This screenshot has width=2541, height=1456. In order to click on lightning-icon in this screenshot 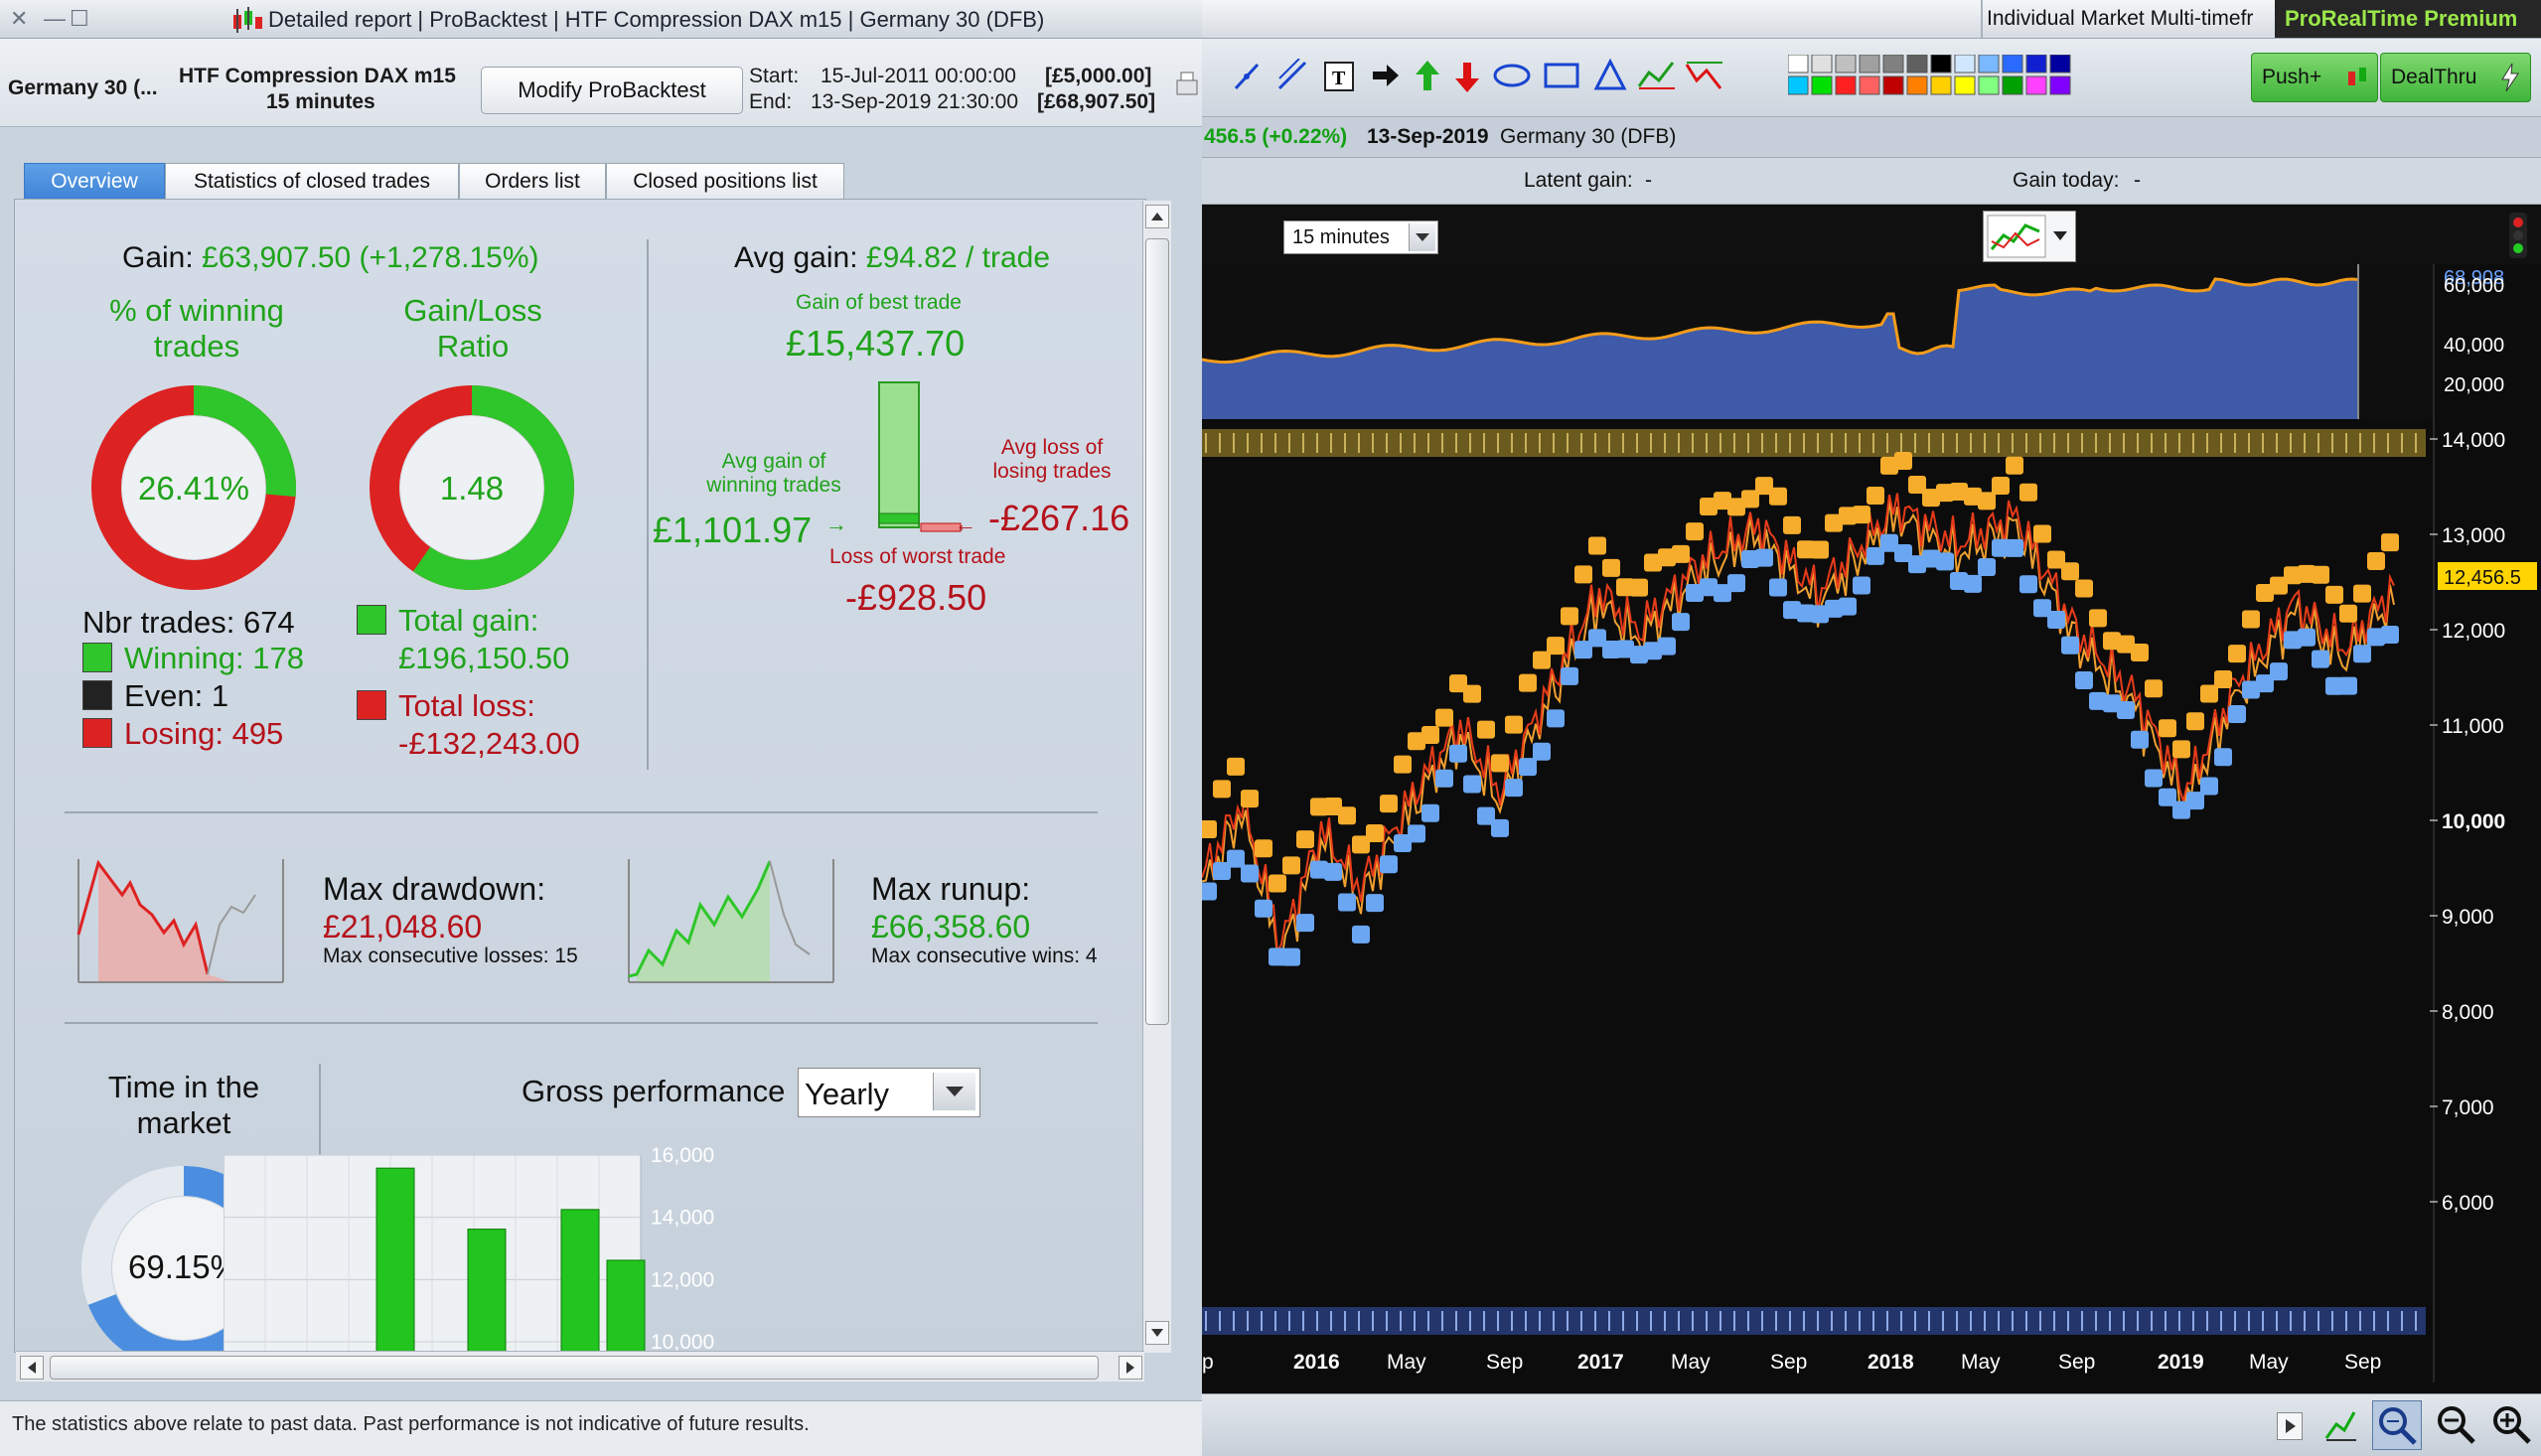, I will do `click(2510, 77)`.